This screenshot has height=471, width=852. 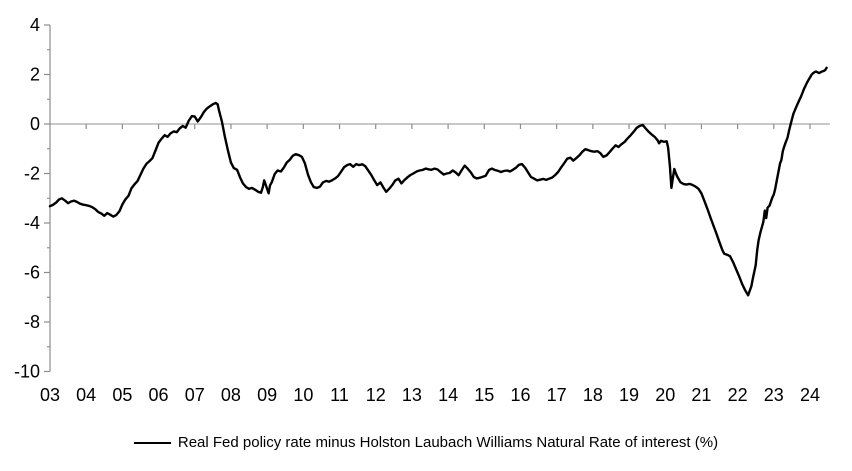 What do you see at coordinates (195, 395) in the screenshot?
I see `x-axis-tick-label: 07` at bounding box center [195, 395].